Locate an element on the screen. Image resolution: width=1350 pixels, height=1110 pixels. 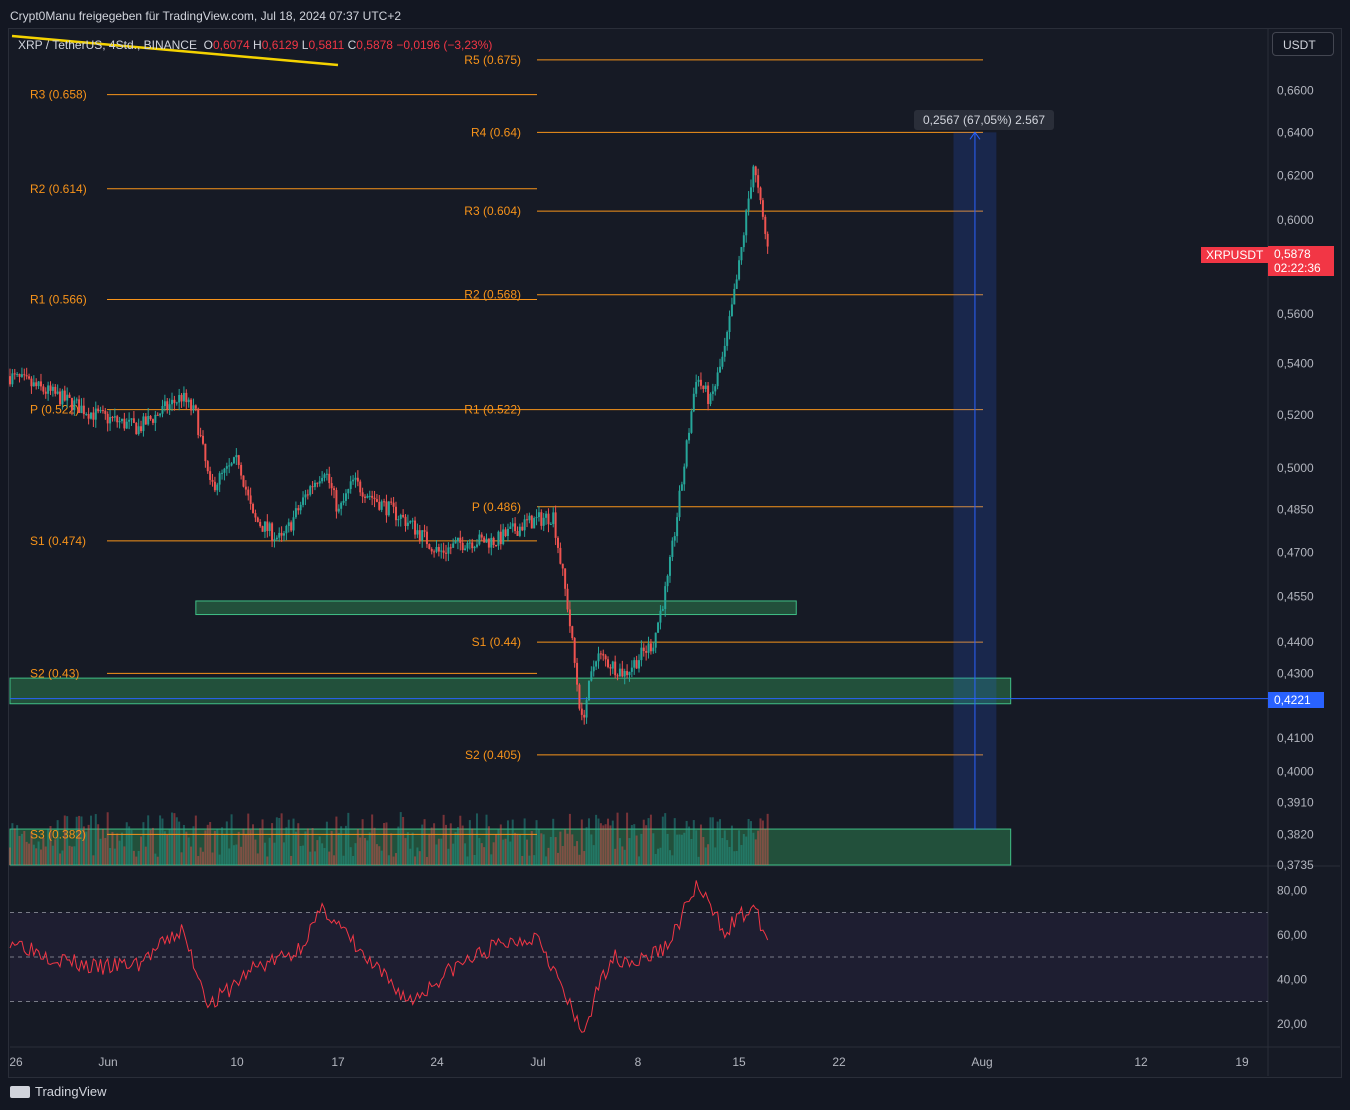
footer-brand: TradingView is located at coordinates (58, 1091).